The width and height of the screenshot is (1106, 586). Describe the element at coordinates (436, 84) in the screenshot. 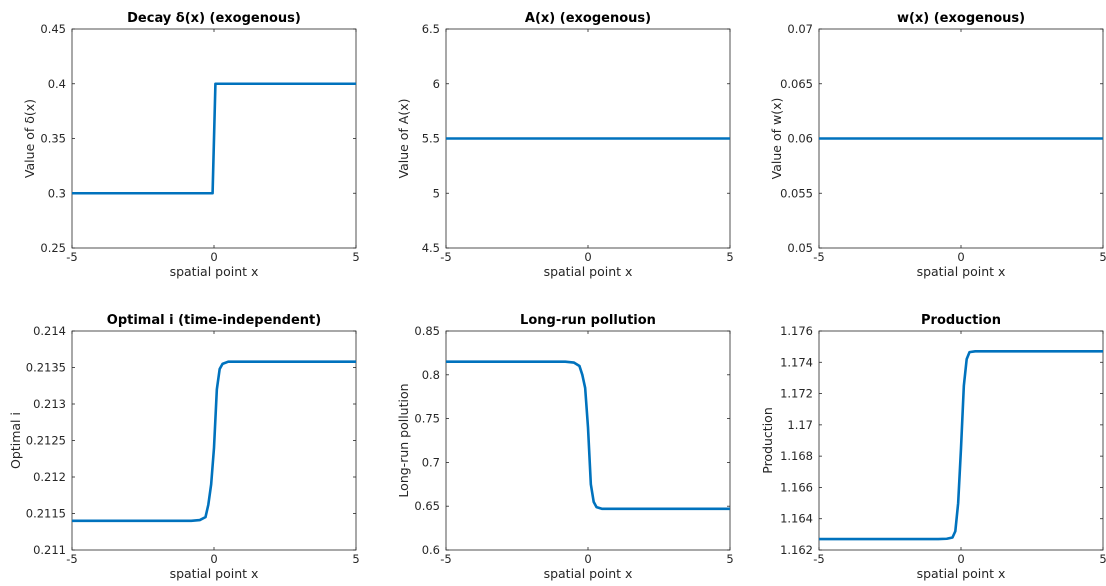

I see `y-tick-label: 6` at that location.